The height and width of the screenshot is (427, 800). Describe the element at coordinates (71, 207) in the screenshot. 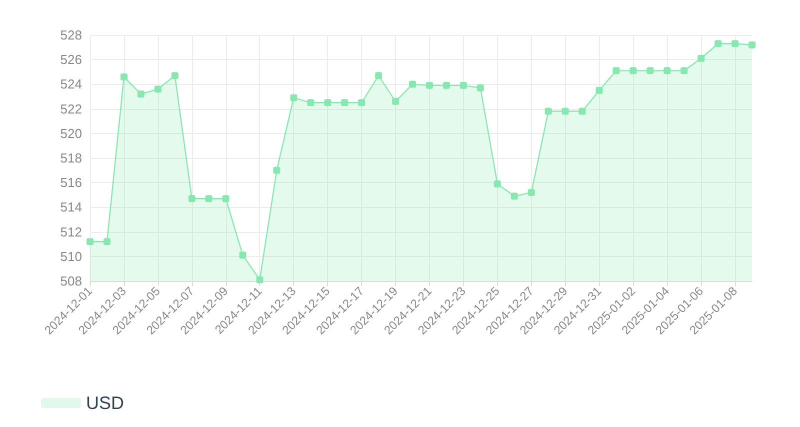

I see `y-tick-label: 514` at that location.